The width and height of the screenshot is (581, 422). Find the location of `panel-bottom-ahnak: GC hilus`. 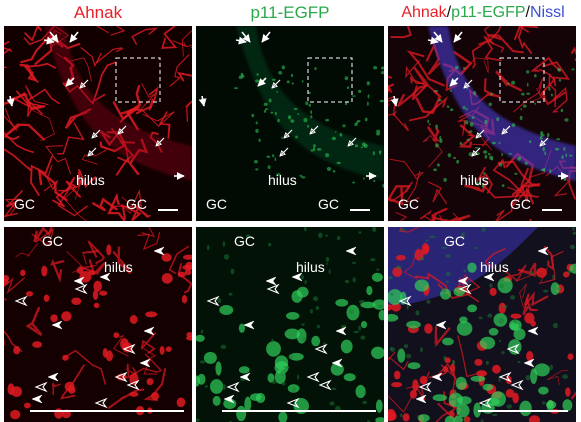

panel-bottom-ahnak: GC hilus is located at coordinates (98, 324).